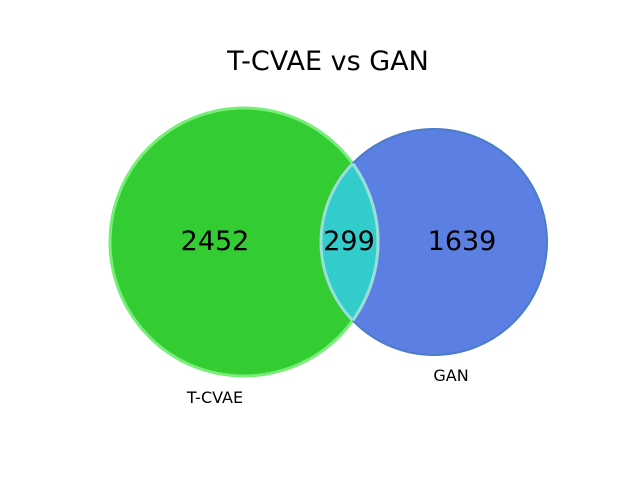 The width and height of the screenshot is (640, 480). I want to click on diagram-title: T-CVAE vs GAN, so click(327, 61).